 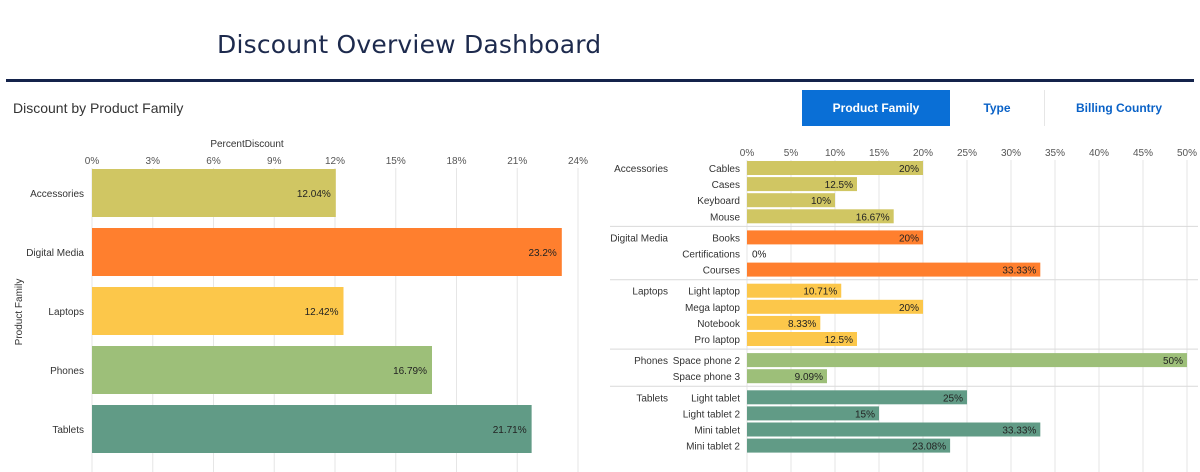 I want to click on x-tick-label: 21%, so click(x=517, y=161).